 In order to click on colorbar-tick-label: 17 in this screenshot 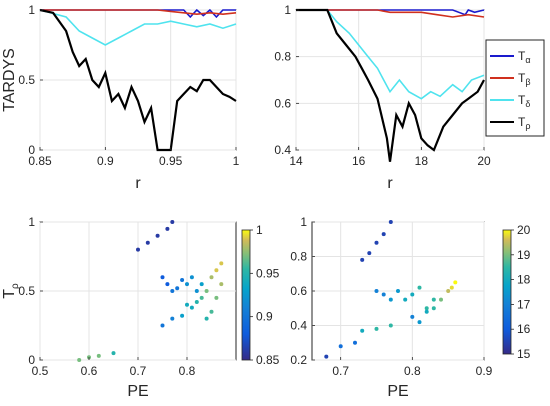, I will do `click(524, 304)`.